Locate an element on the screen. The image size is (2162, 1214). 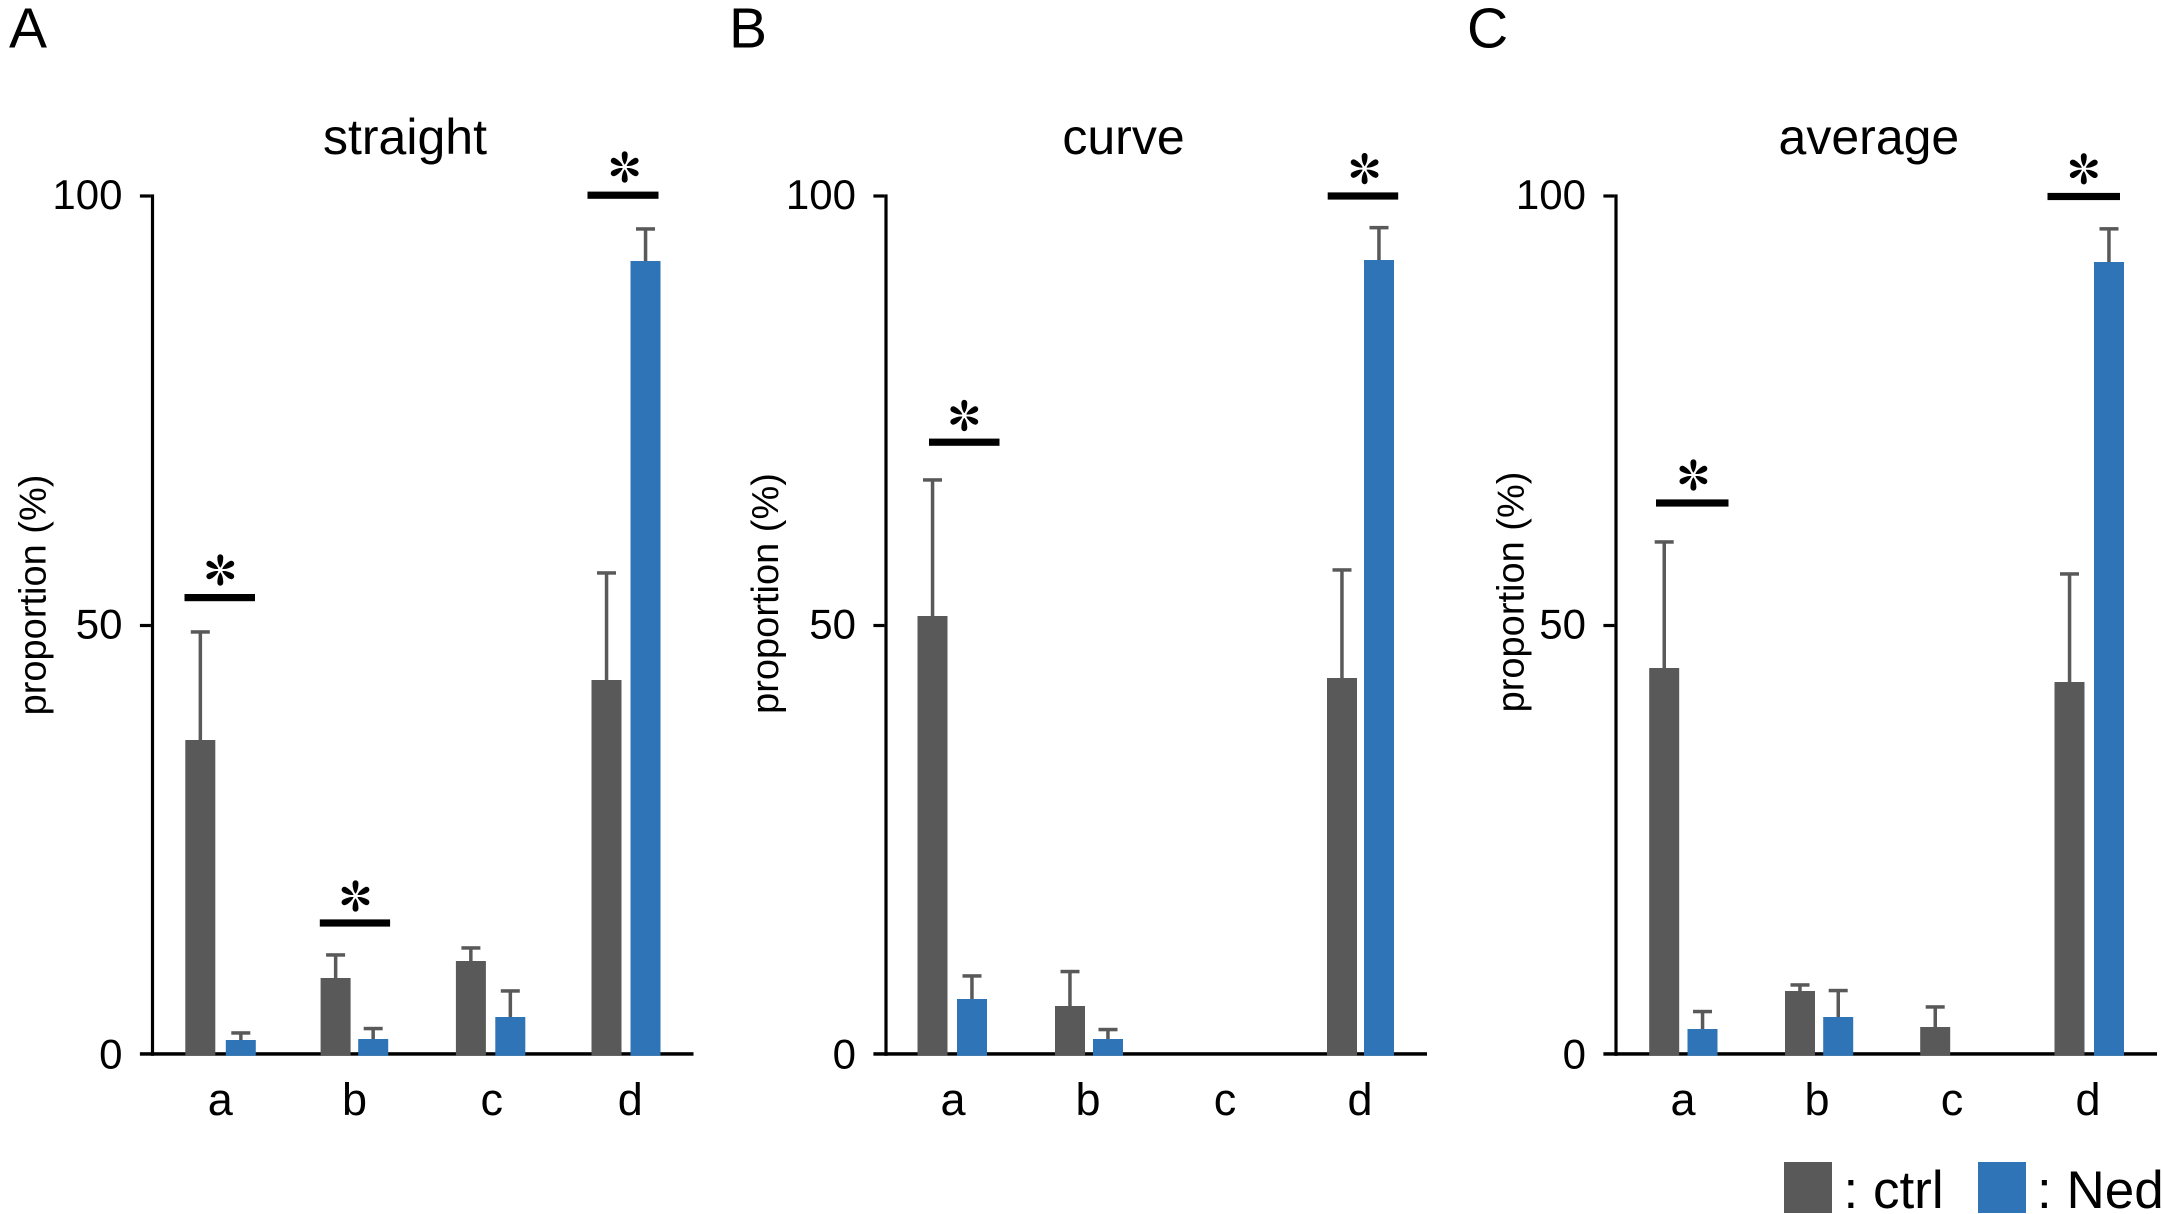
svg-text: C is located at coordinates (1487, 30).